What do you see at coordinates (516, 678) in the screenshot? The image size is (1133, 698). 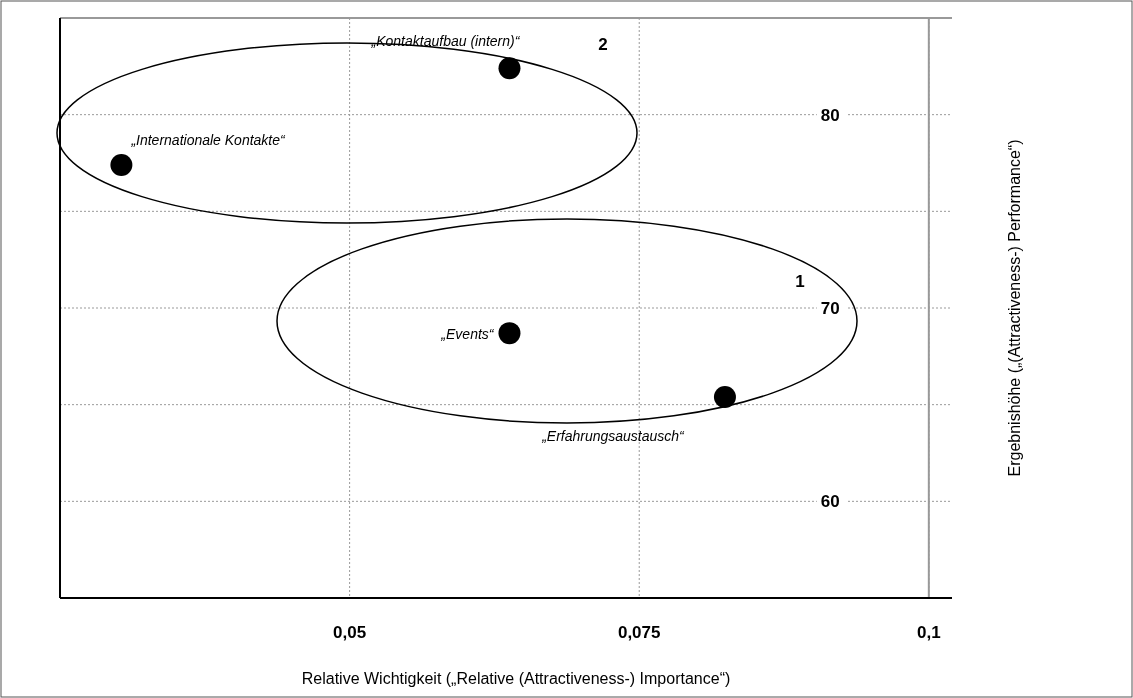 I see `x-axis-title: Relative Wichtigkeit („Relative (Attractiveness-) Importance“)` at bounding box center [516, 678].